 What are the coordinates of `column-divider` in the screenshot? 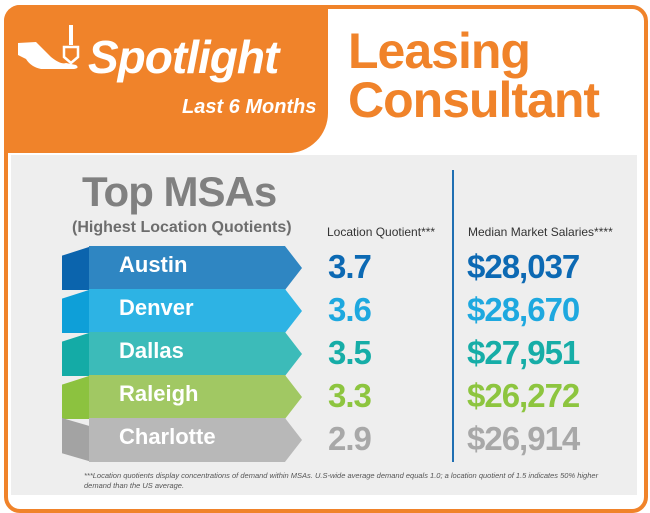 It's located at (453, 316).